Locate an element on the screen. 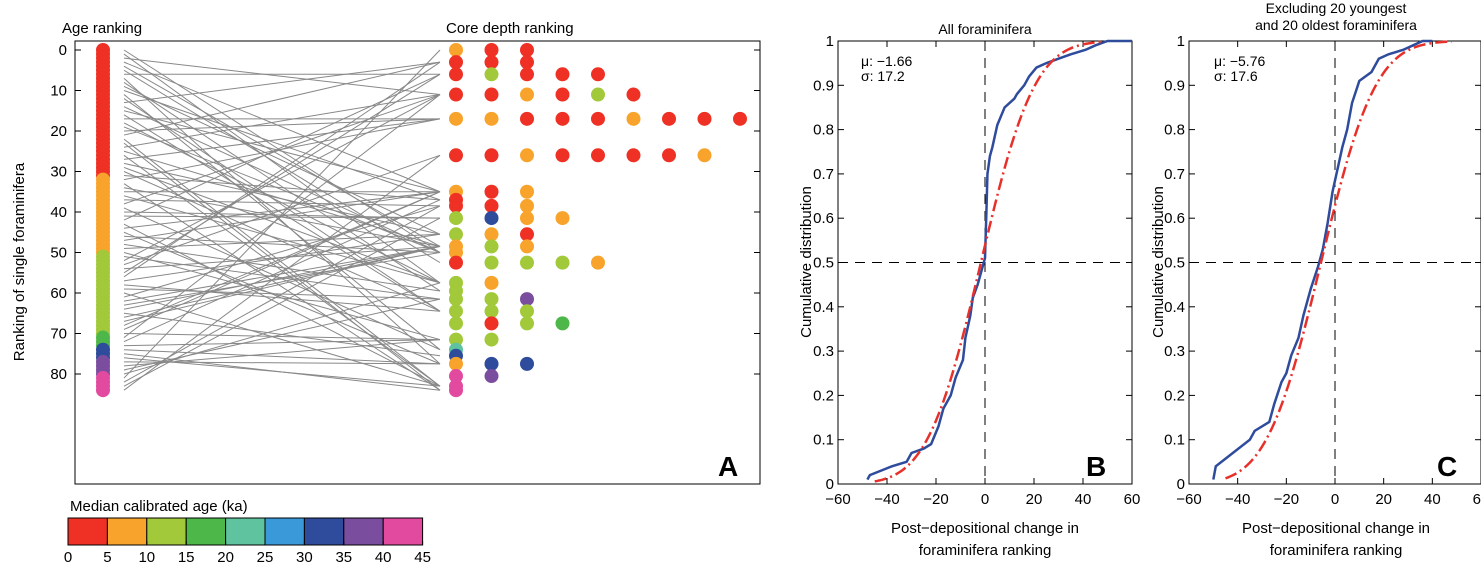 This screenshot has height=563, width=1481. age-marker is located at coordinates (103, 390).